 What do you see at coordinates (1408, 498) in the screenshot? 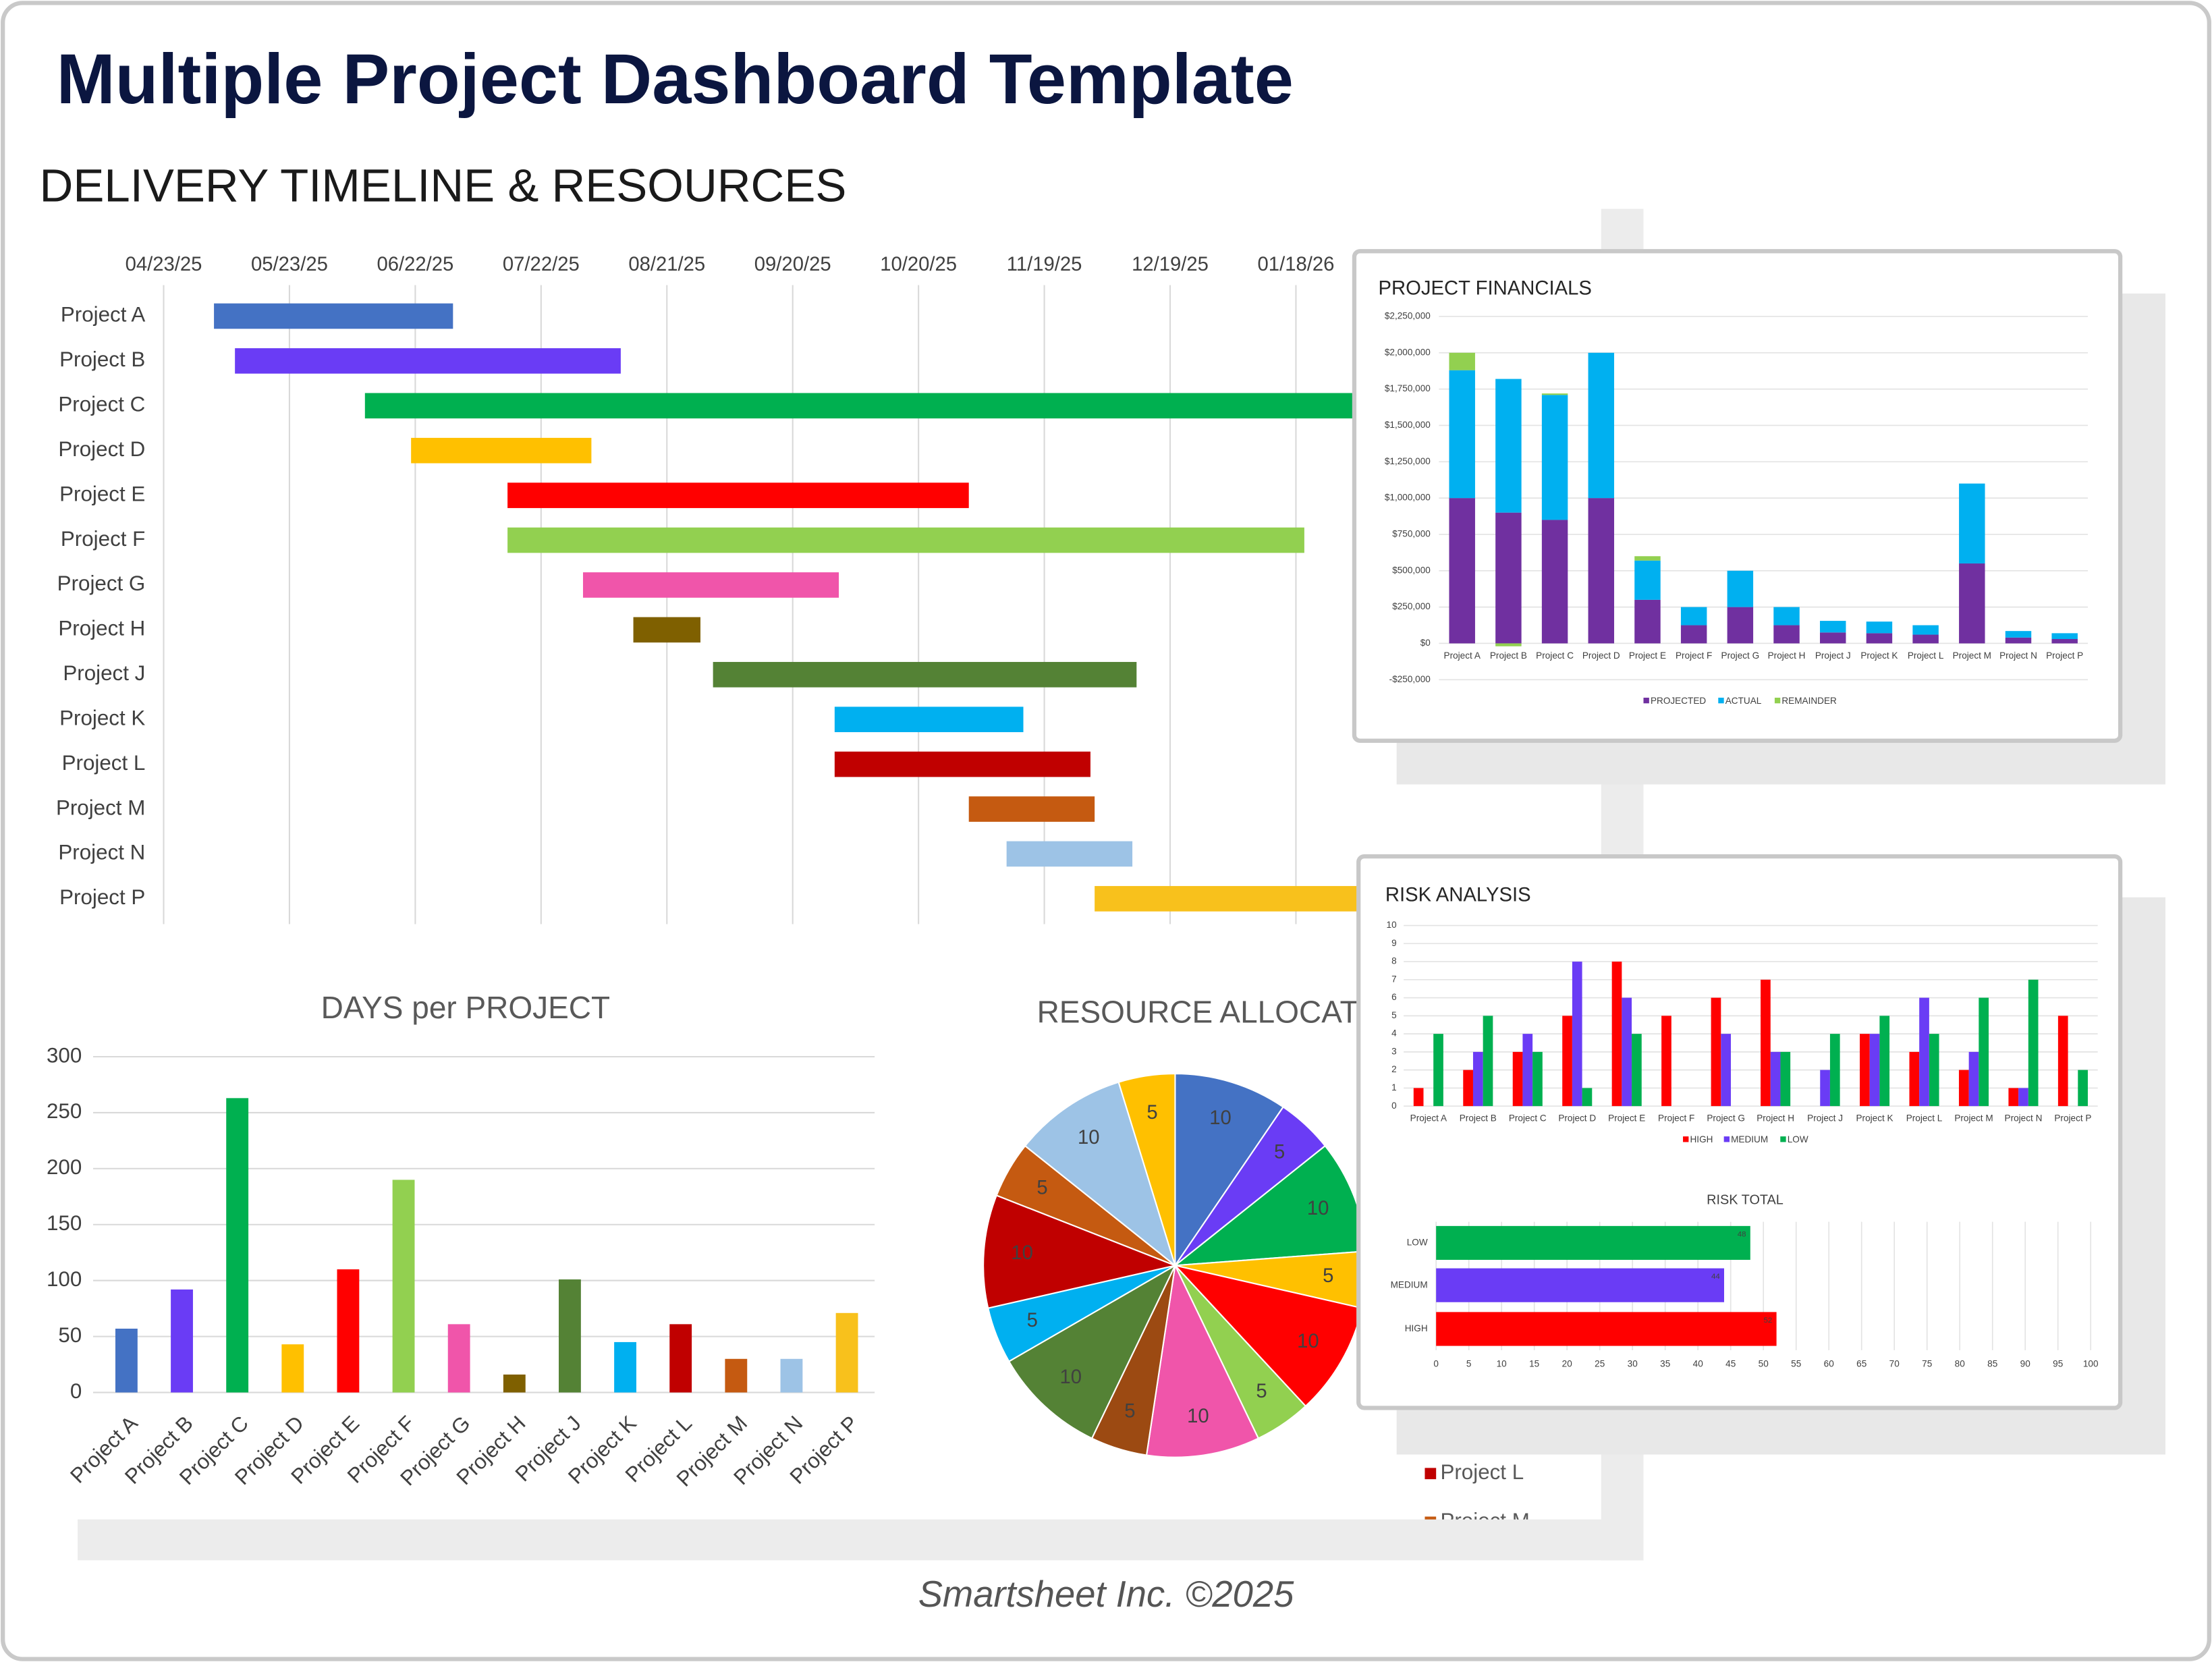
I see `y-tick-label: $1,000,000` at bounding box center [1408, 498].